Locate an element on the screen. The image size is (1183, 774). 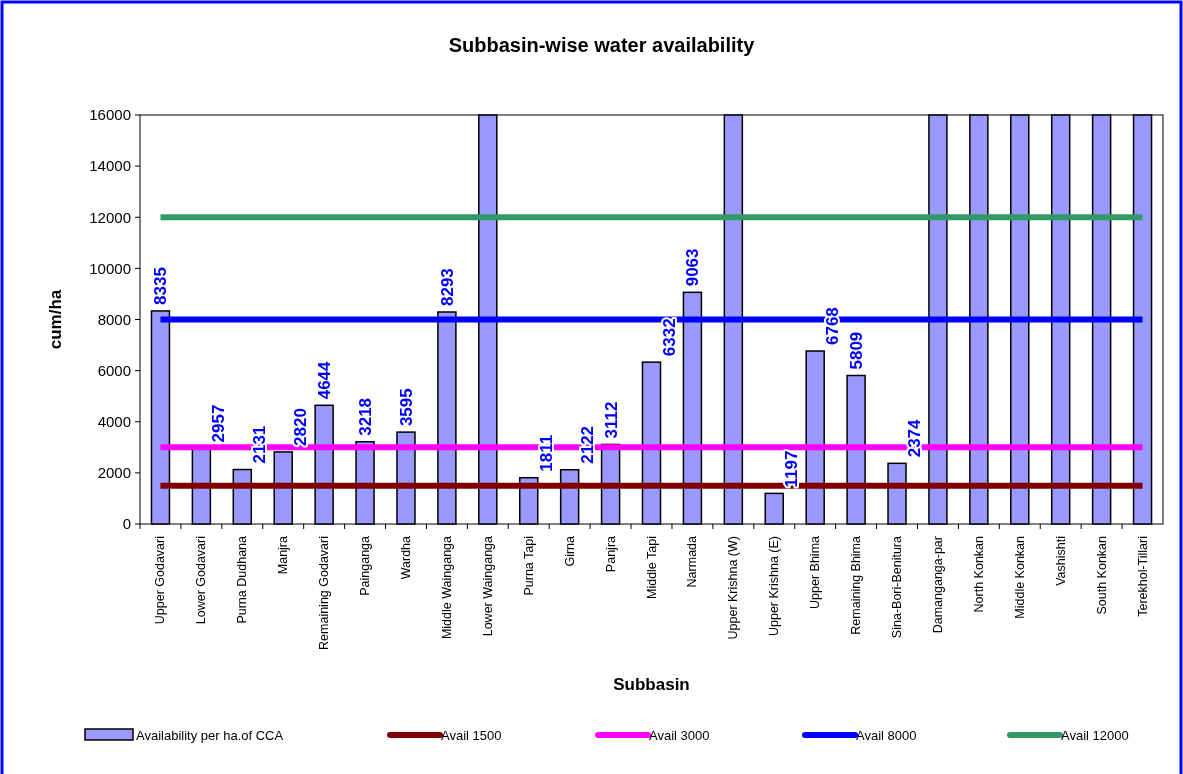
x-tick-label: Wardha is located at coordinates (405, 557).